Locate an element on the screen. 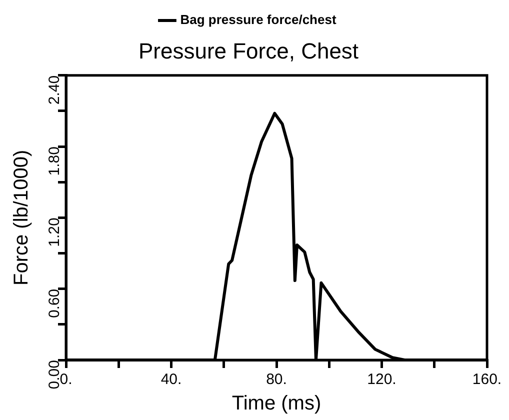 This screenshot has width=509, height=420. y-tick-label: 1.80 is located at coordinates (55, 161).